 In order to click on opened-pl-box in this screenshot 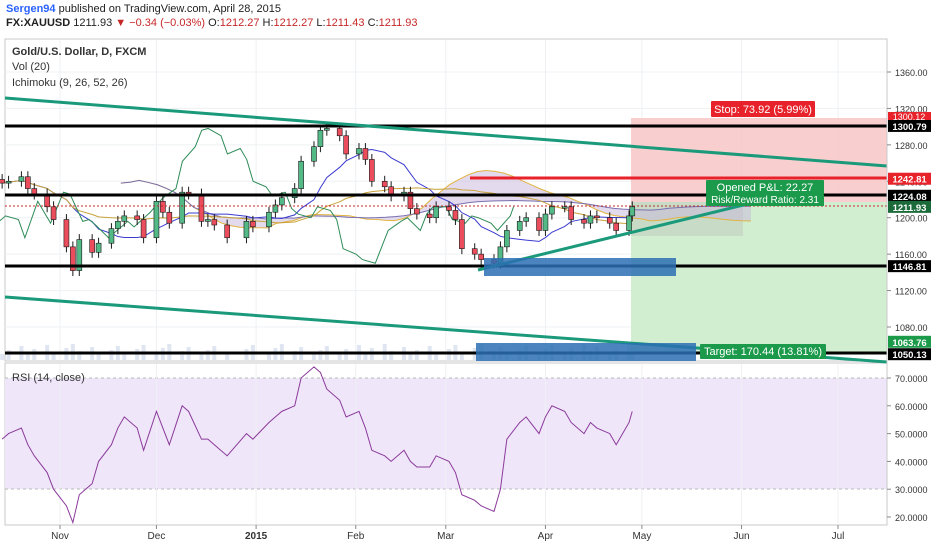, I will do `click(765, 187)`.